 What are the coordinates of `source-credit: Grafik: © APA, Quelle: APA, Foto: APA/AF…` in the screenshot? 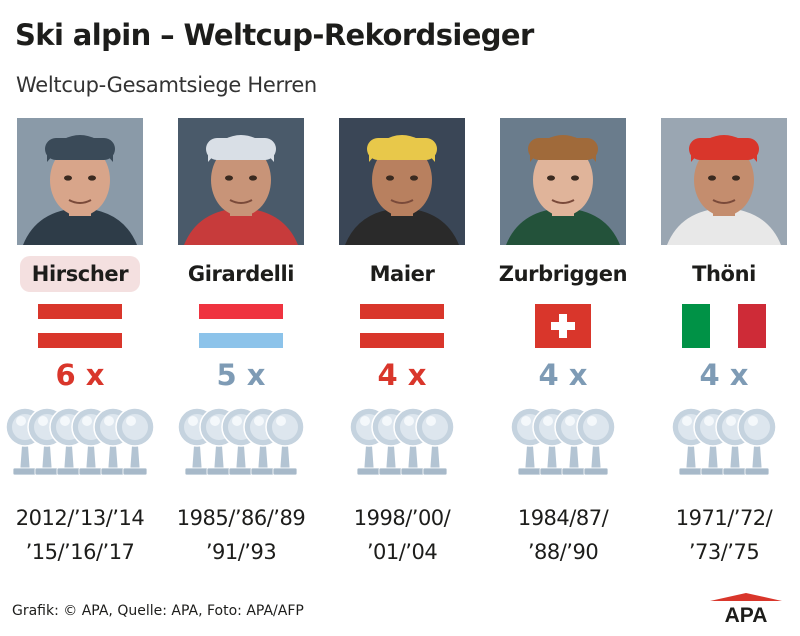 It's located at (158, 611).